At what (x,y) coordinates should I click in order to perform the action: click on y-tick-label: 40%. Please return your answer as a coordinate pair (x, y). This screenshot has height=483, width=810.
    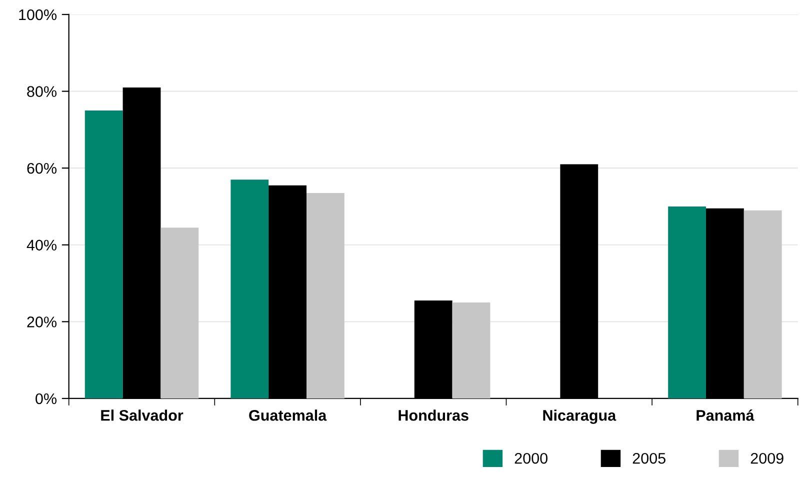
    Looking at the image, I should click on (41, 245).